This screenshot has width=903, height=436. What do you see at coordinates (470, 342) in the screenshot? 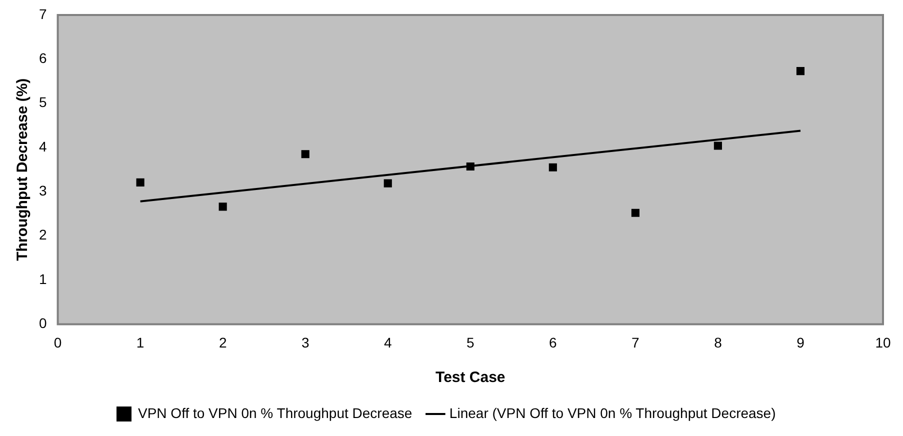
I see `x-tick-label: 5` at bounding box center [470, 342].